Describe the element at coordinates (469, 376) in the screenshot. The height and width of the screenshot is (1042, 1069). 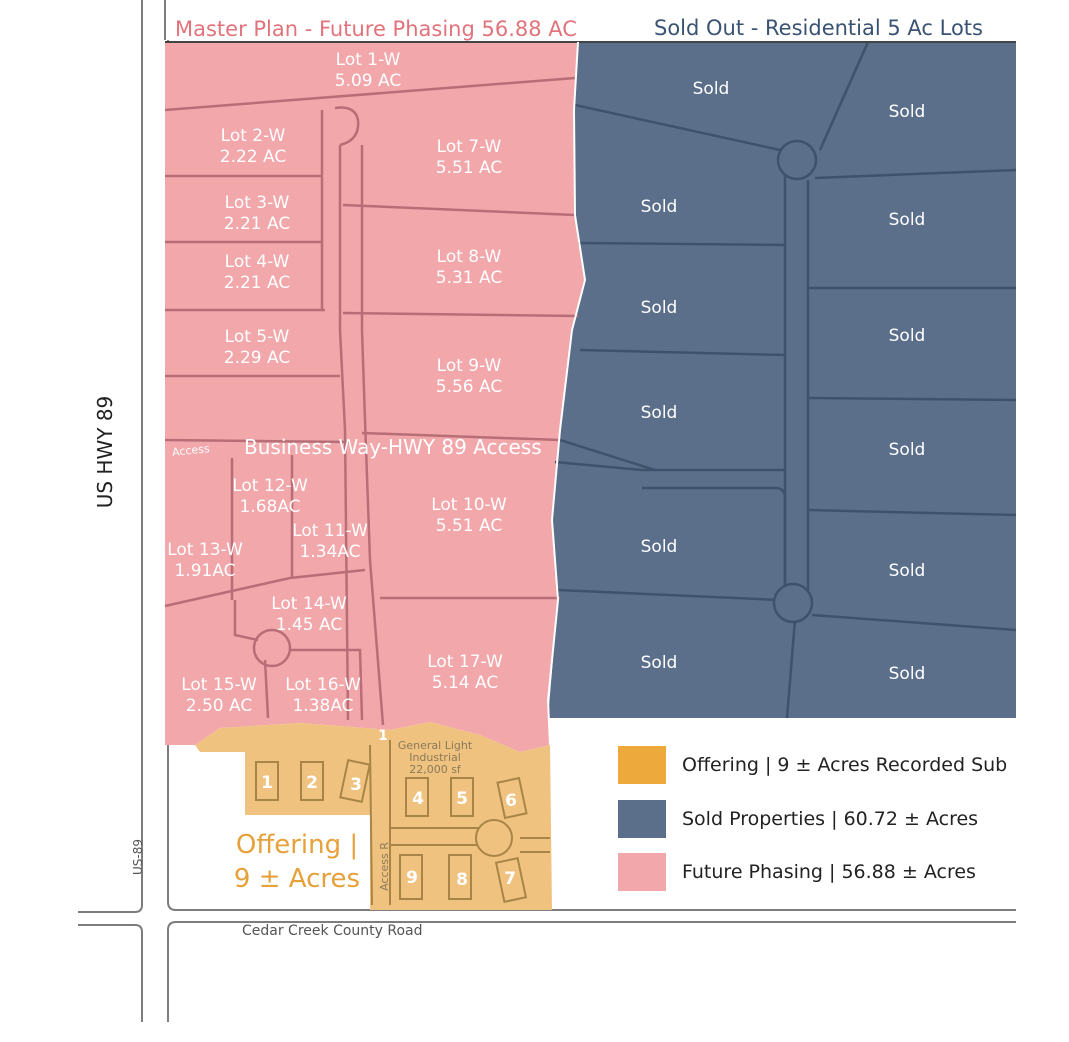
I see `lot-9-w-label: Lot 9-W 5.56 AC` at that location.